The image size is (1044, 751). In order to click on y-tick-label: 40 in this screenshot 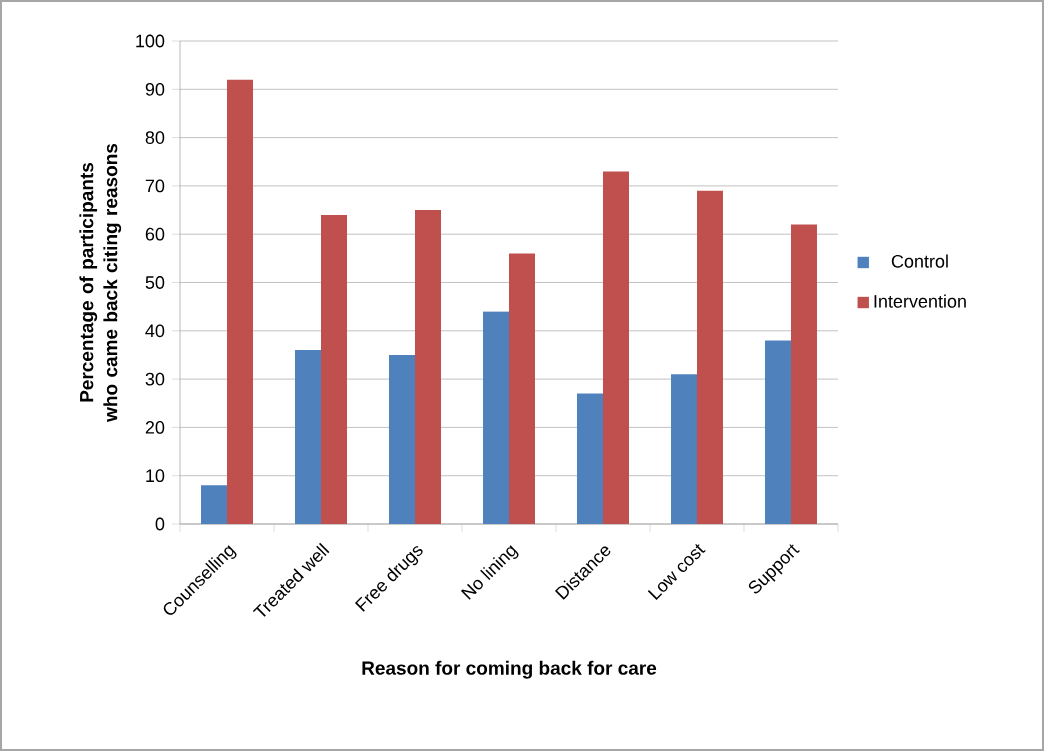, I will do `click(155, 331)`.